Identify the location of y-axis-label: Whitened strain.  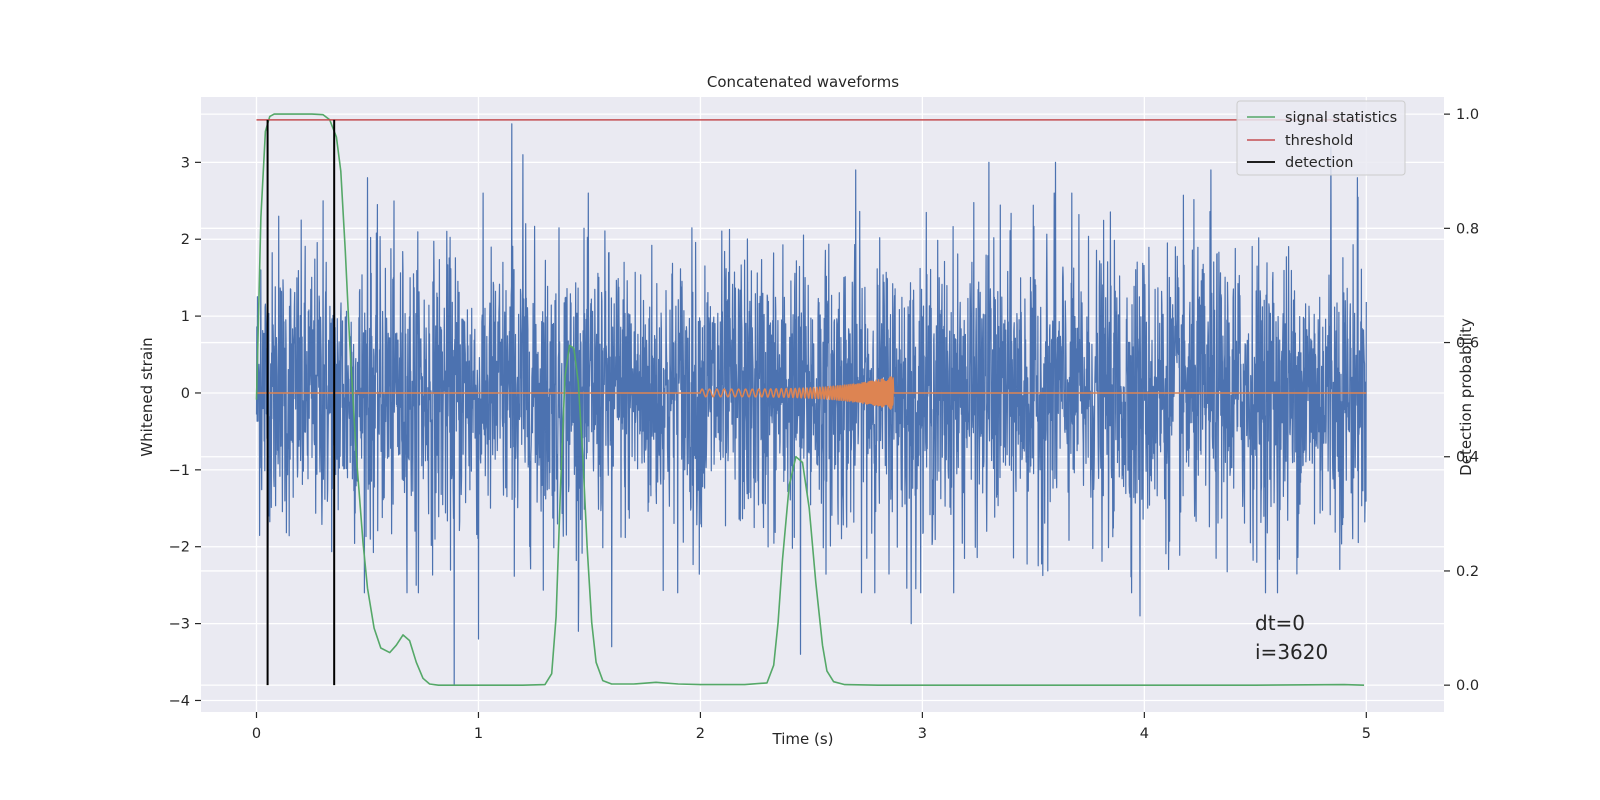
(147, 396).